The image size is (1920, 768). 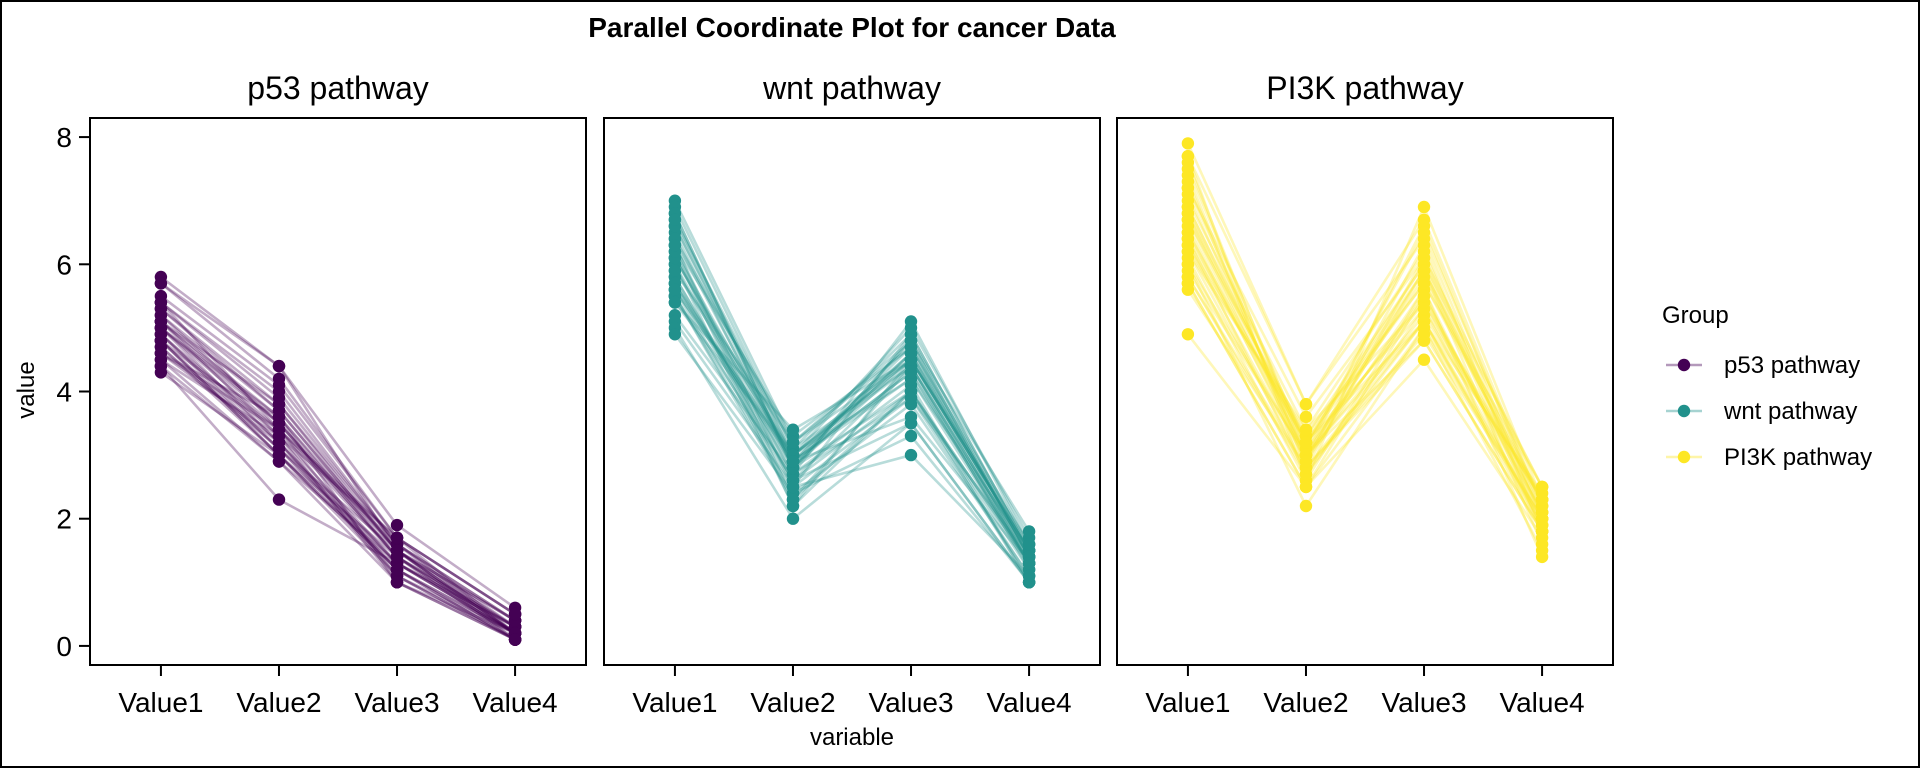 I want to click on series-points, so click(x=1365, y=350).